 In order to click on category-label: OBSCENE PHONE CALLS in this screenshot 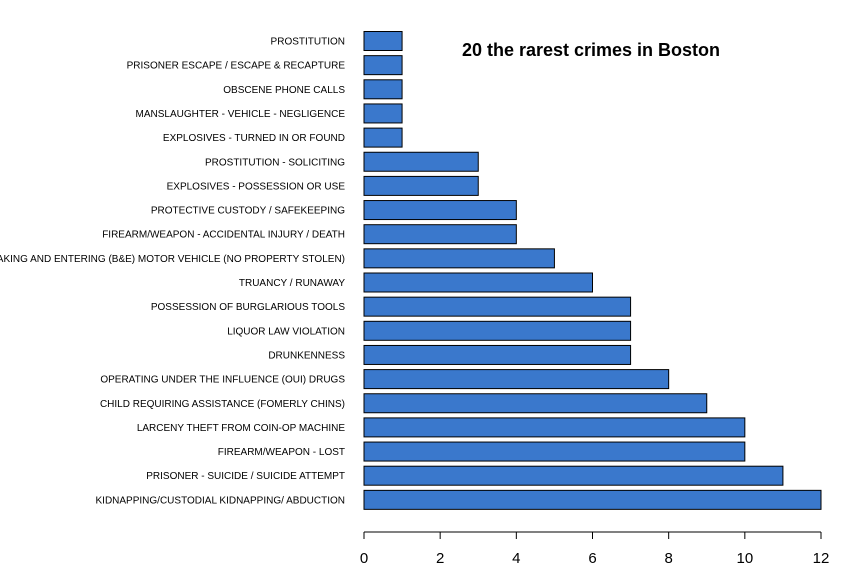, I will do `click(284, 90)`.